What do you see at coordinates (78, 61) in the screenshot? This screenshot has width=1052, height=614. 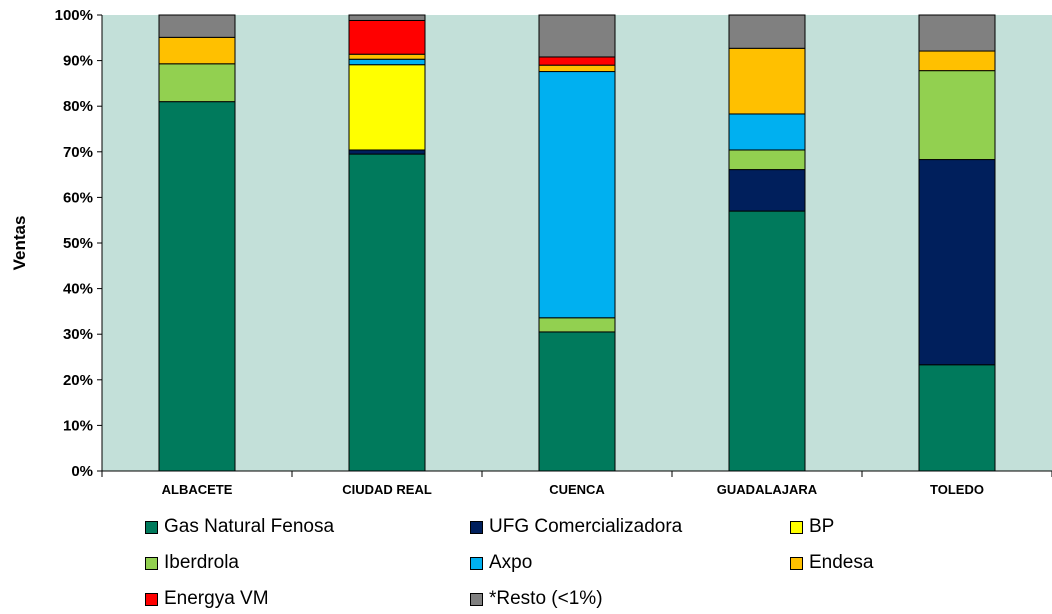 I see `y-tick-label: 90%` at bounding box center [78, 61].